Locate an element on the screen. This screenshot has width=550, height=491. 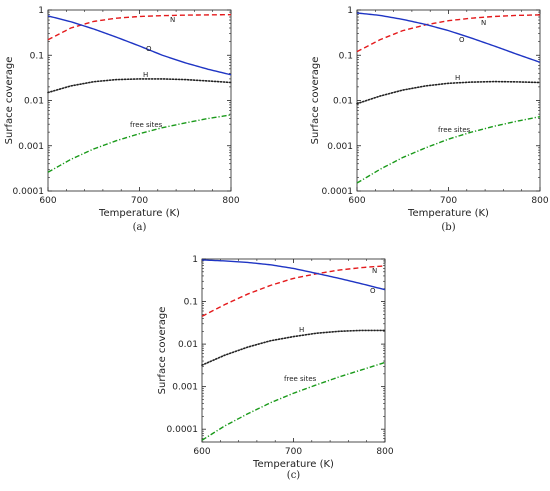
panel-caption: (a) is located at coordinates (140, 227).